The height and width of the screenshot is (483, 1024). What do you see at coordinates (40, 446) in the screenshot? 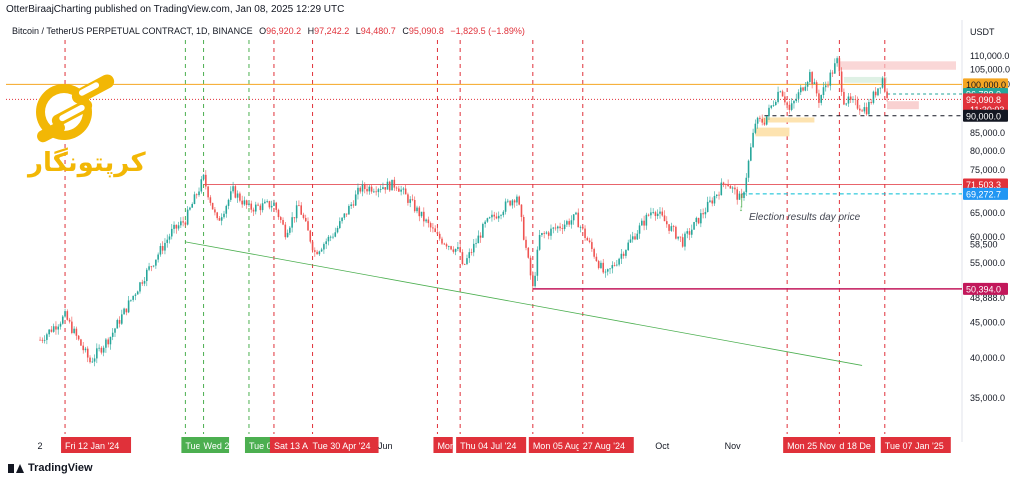
I see `x-tick-label: 2` at bounding box center [40, 446].